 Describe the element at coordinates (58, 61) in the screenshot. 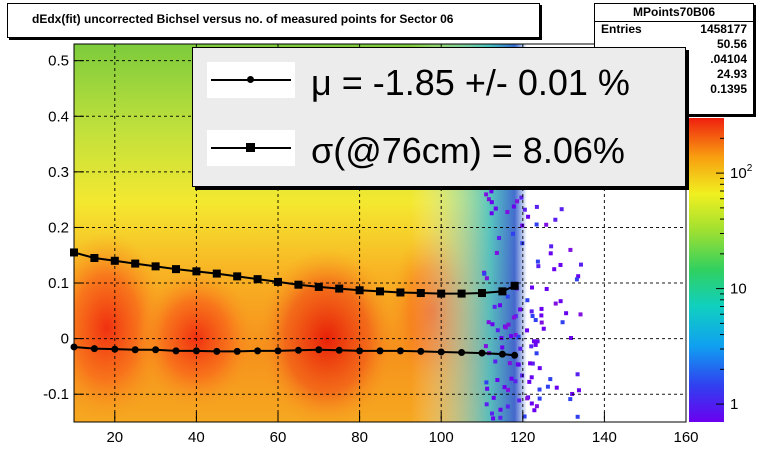

I see `y-tick-label: 0.5` at that location.